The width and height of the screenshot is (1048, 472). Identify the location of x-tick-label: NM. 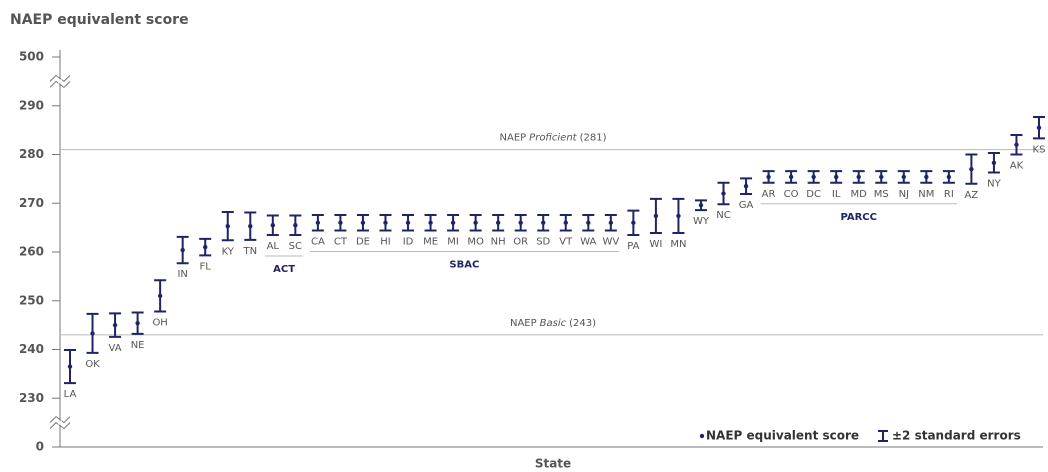
(926, 194).